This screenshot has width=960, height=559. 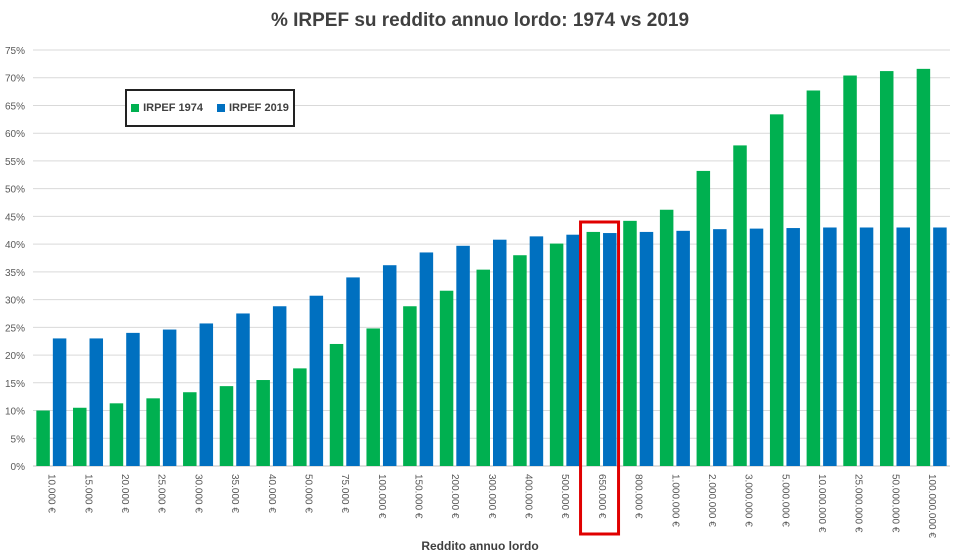 What do you see at coordinates (15, 245) in the screenshot?
I see `y-tick-label: 40%` at bounding box center [15, 245].